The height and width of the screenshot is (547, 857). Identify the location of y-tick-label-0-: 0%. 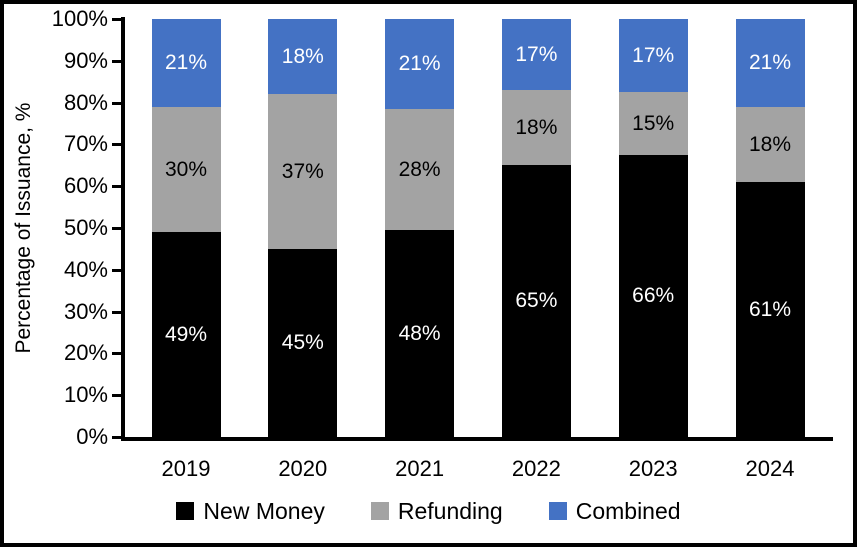
(92, 436).